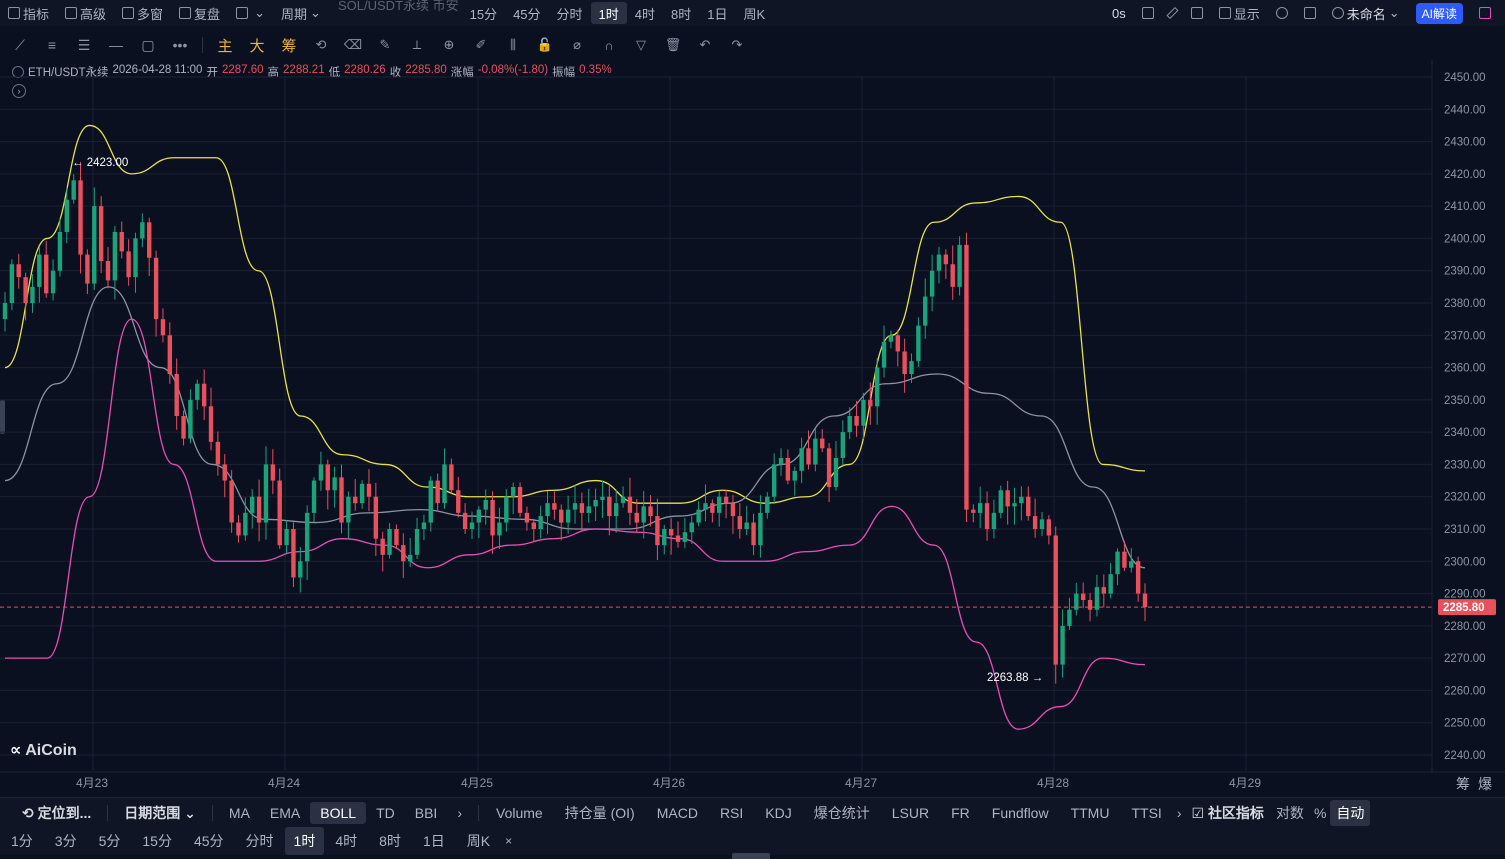 Image resolution: width=1505 pixels, height=859 pixels. I want to click on timeframe-tab: 8时, so click(390, 841).